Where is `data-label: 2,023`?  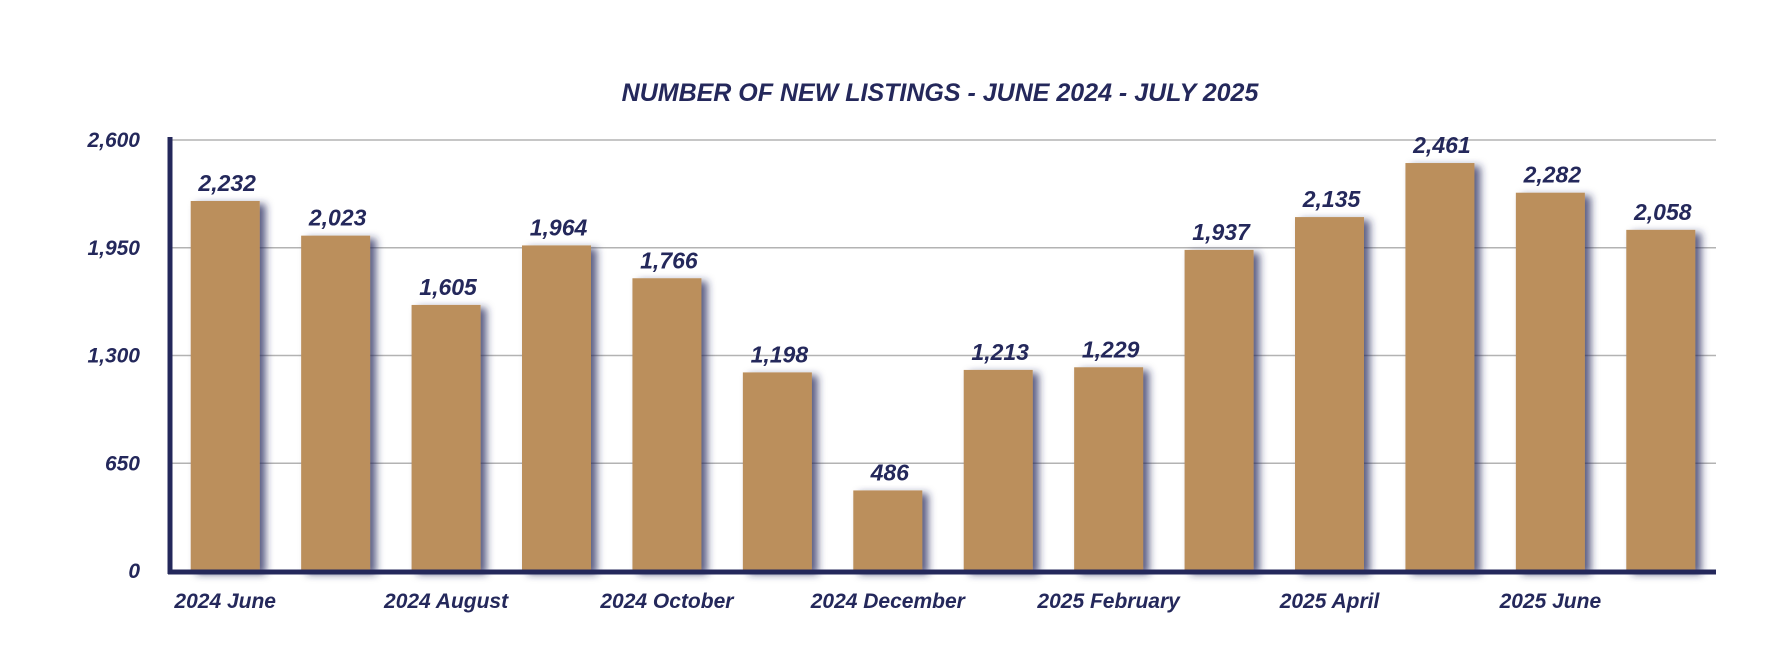 data-label: 2,023 is located at coordinates (337, 218).